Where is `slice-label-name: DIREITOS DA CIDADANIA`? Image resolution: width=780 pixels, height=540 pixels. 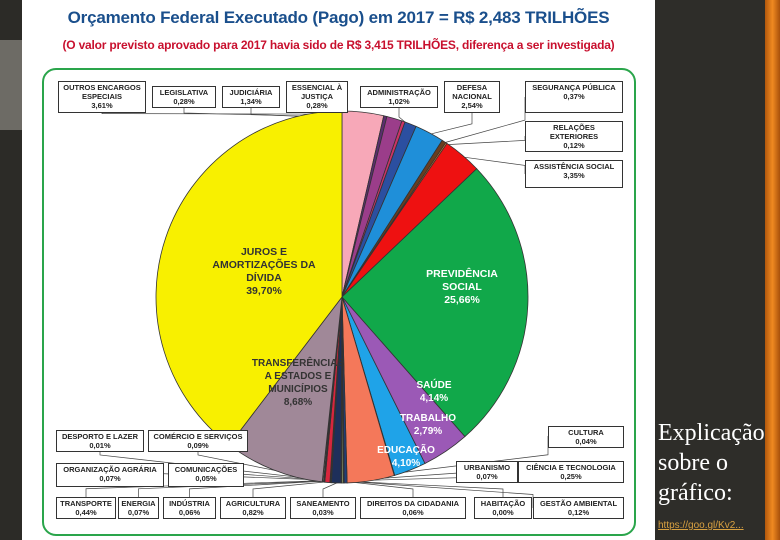 slice-label-name: DIREITOS DA CIDADANIA is located at coordinates (413, 503).